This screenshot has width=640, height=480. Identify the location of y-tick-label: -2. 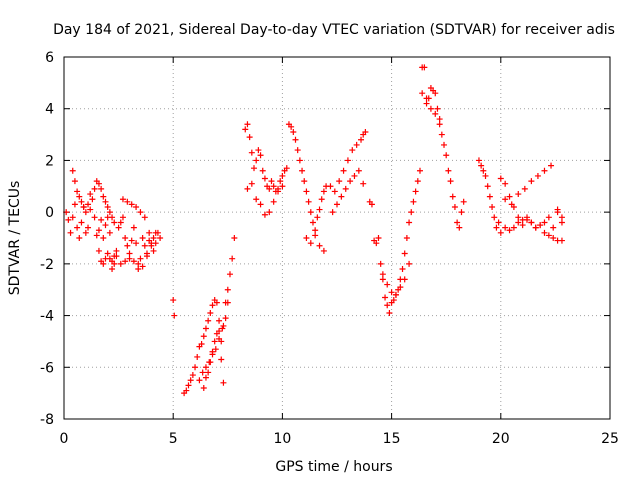
(47, 265).